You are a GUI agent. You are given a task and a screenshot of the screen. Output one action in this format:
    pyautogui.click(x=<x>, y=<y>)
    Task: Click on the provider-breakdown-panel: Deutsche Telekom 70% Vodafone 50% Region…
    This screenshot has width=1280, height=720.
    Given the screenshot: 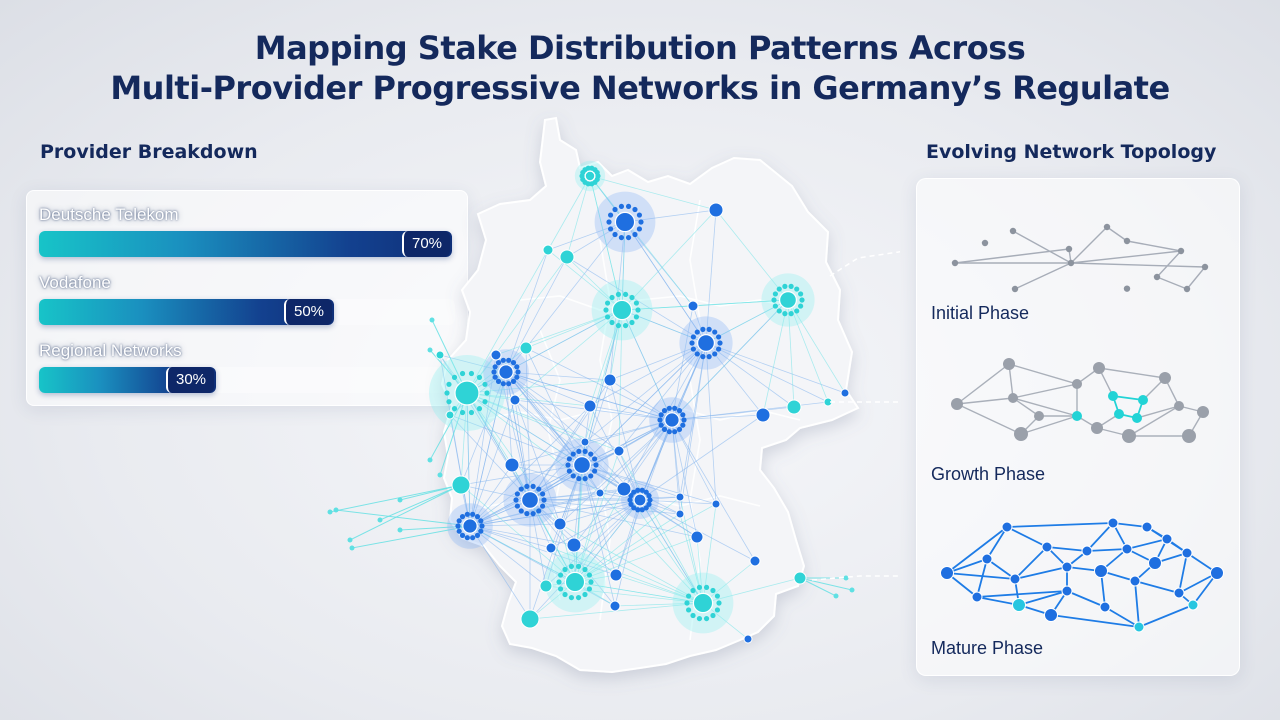 What is the action you would take?
    pyautogui.click(x=247, y=298)
    